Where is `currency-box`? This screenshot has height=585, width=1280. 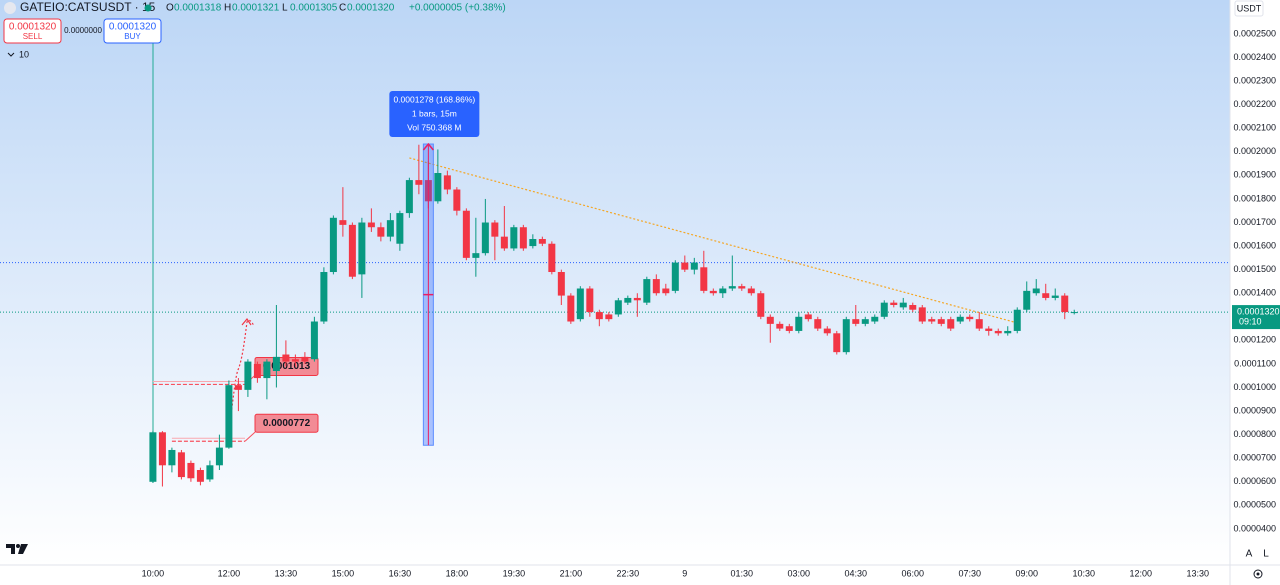 currency-box is located at coordinates (1249, 8).